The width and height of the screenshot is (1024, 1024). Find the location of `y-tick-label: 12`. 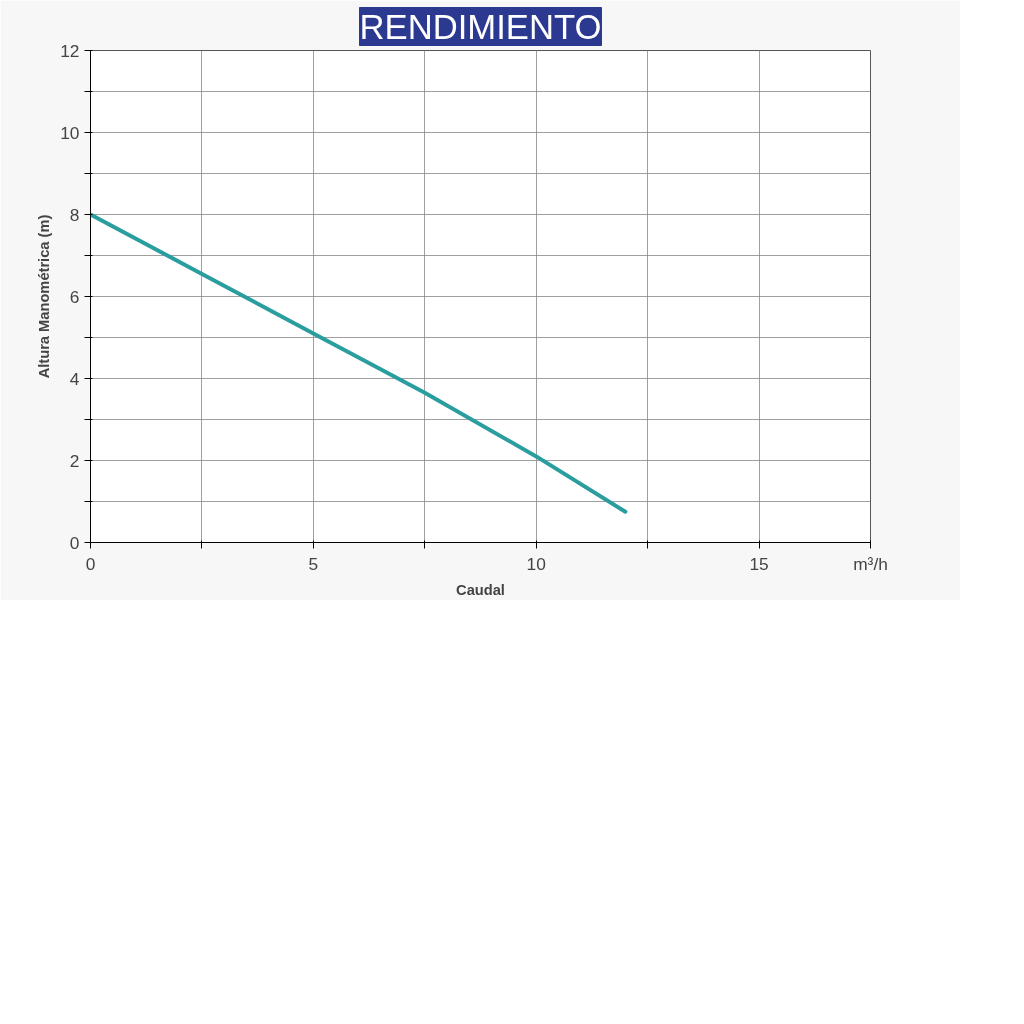

y-tick-label: 12 is located at coordinates (70, 50).